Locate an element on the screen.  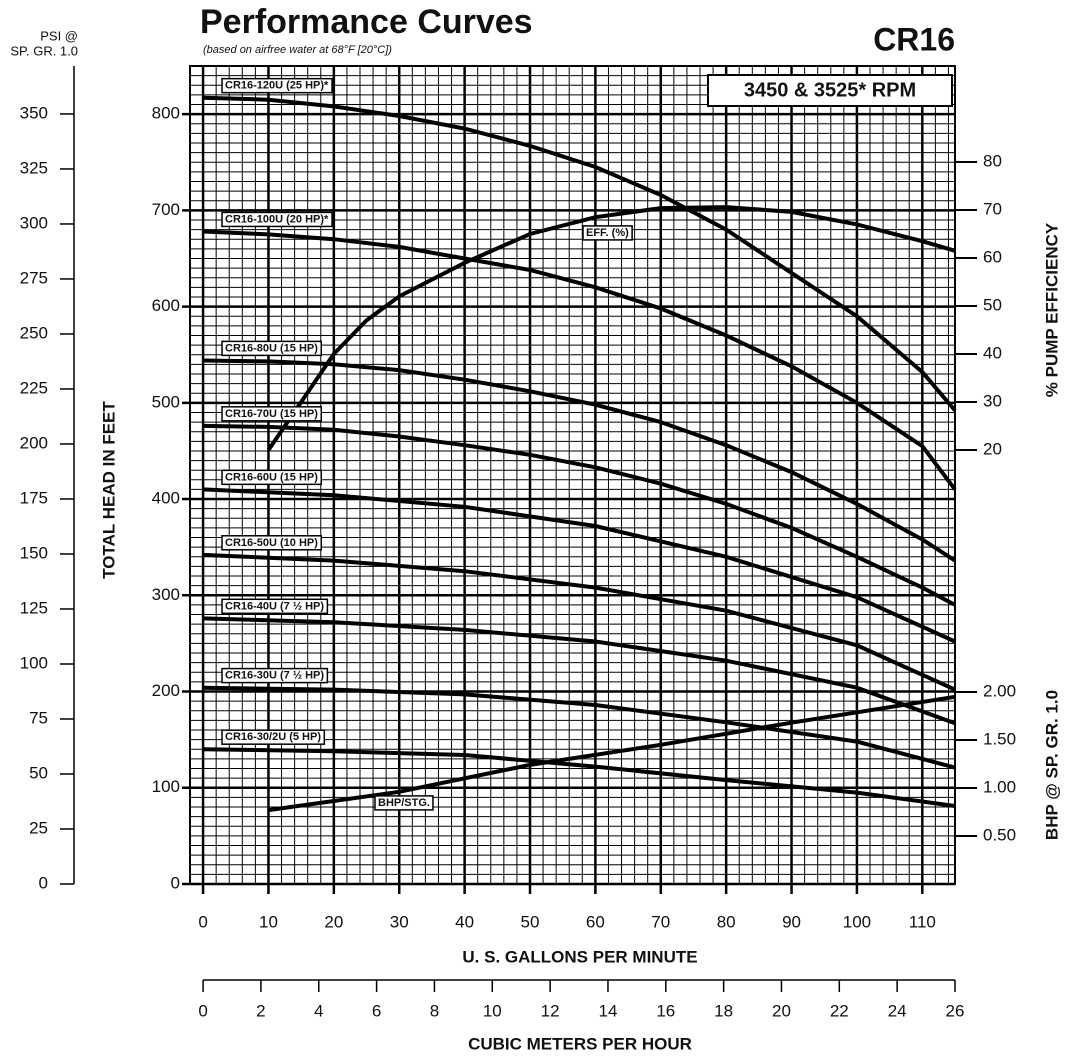
x-tick-label: 20 is located at coordinates (333, 921).